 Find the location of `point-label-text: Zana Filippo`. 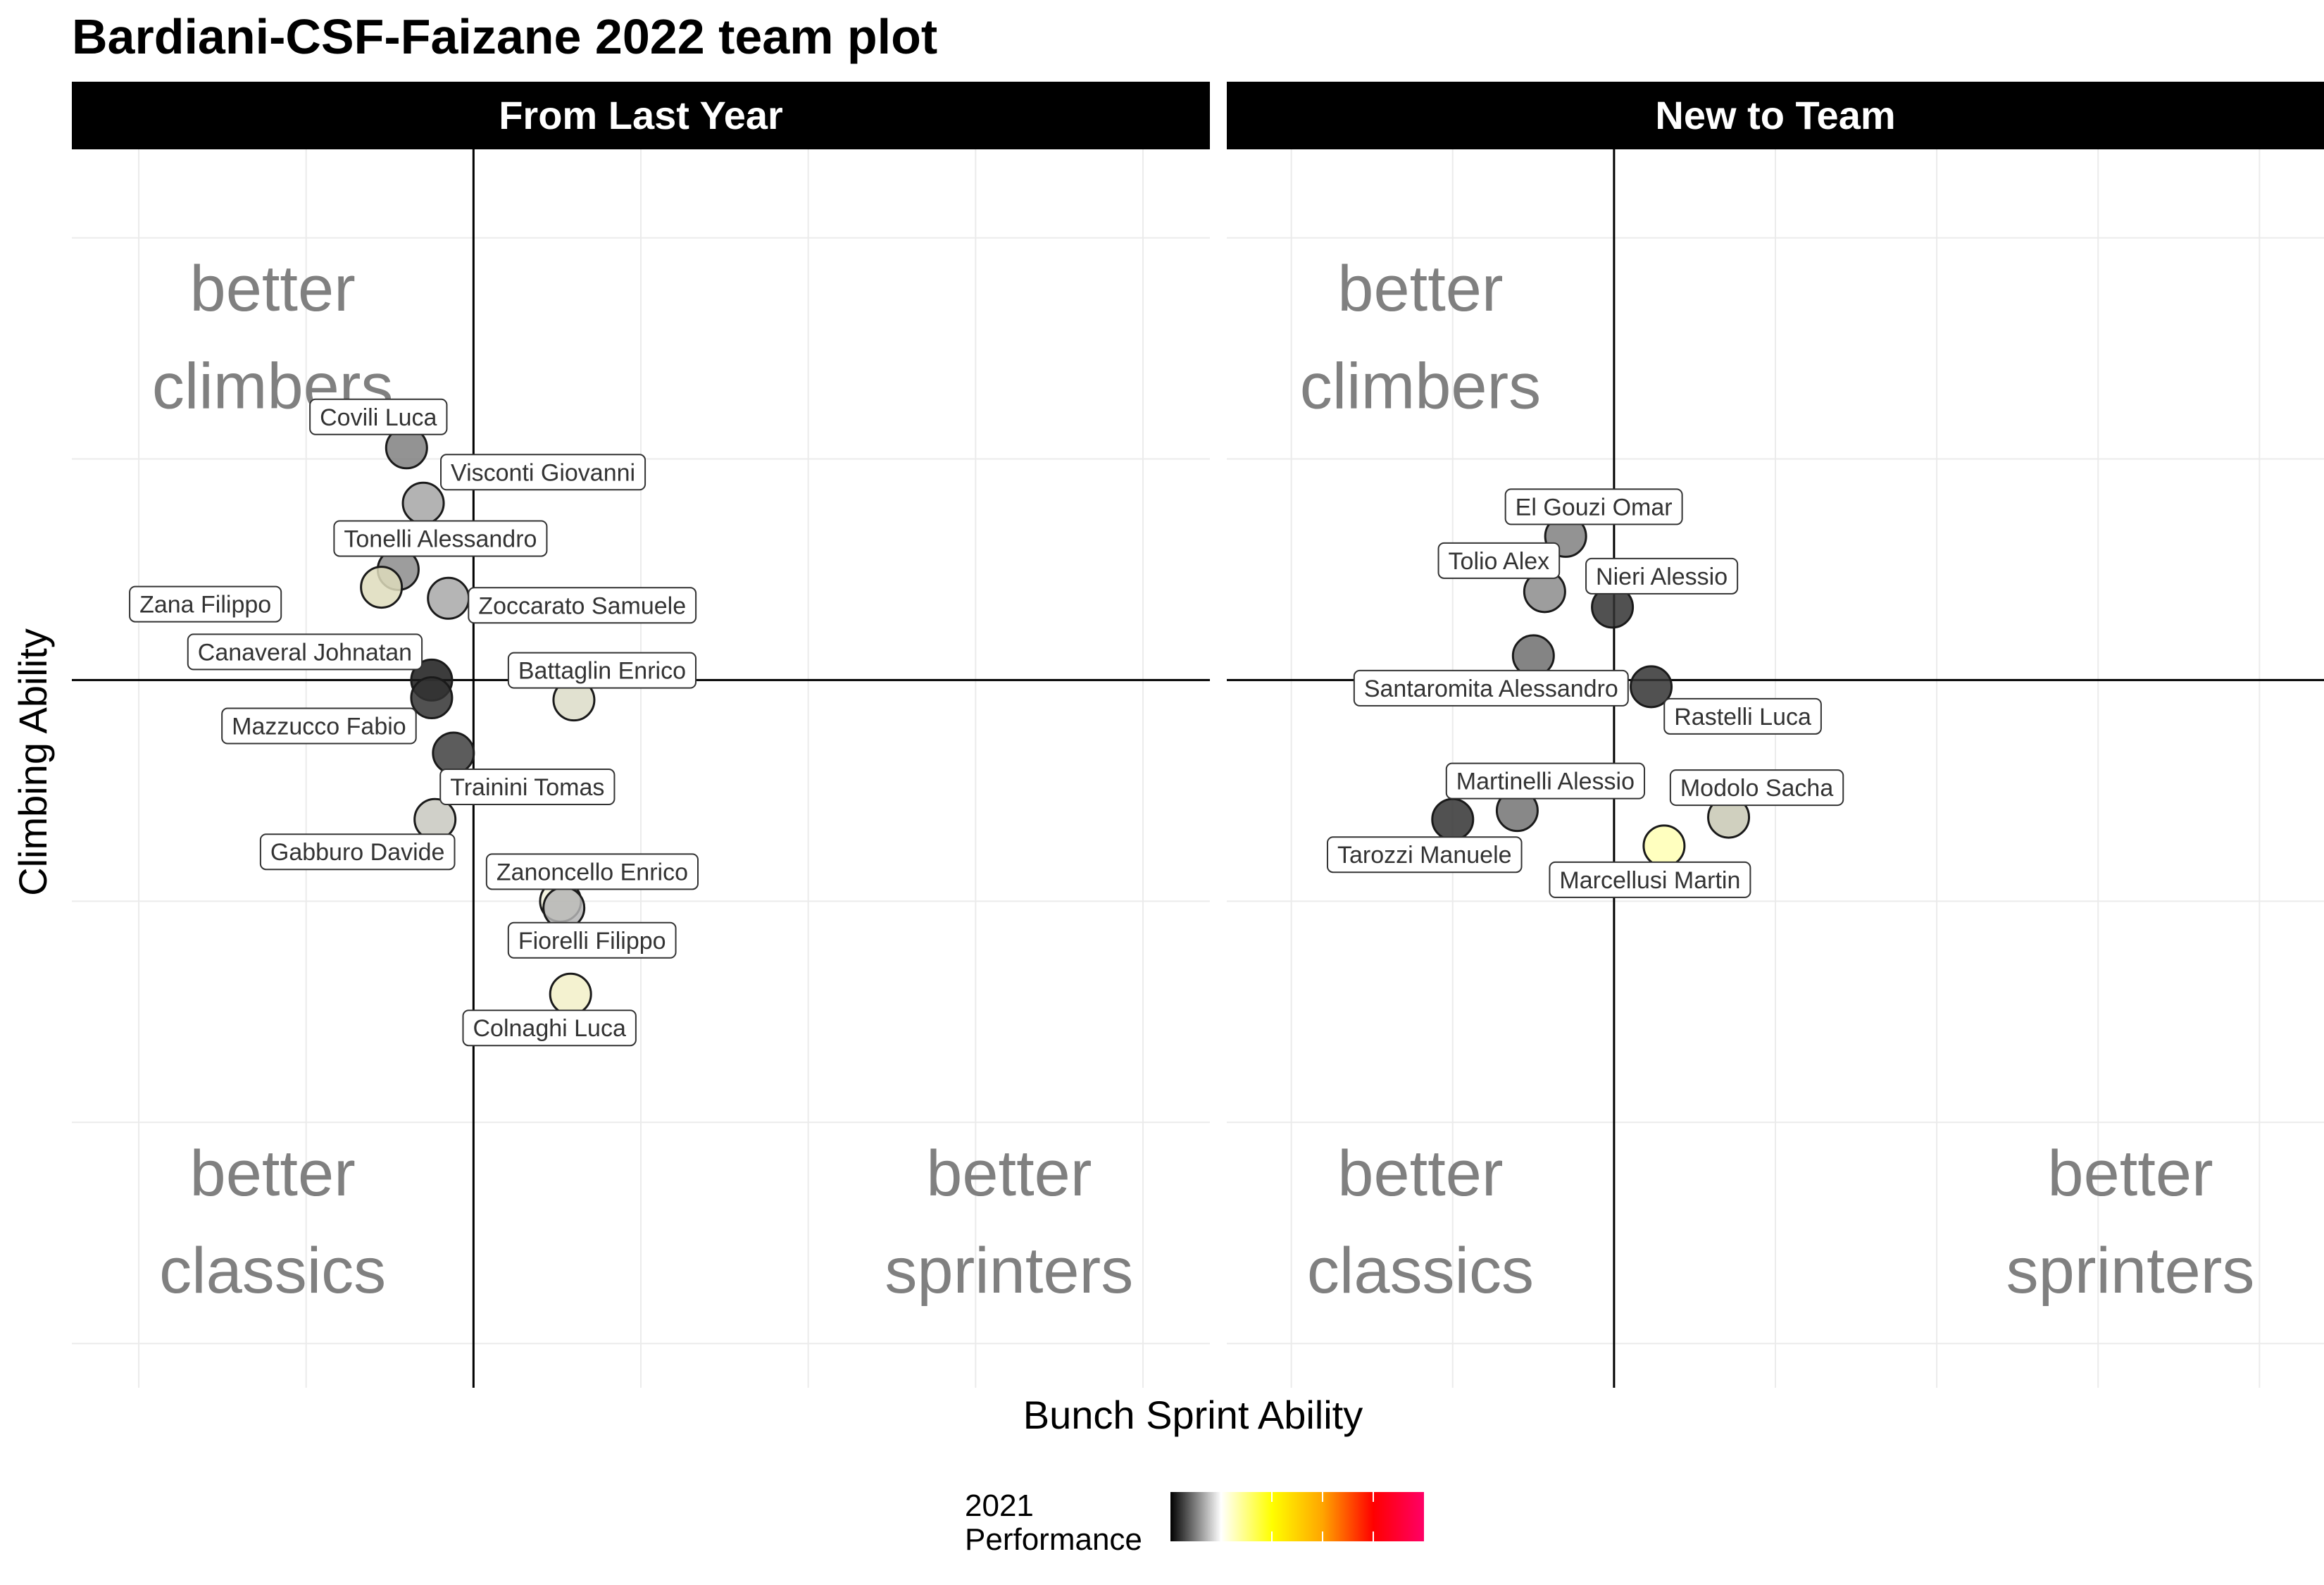

point-label-text: Zana Filippo is located at coordinates (205, 605).